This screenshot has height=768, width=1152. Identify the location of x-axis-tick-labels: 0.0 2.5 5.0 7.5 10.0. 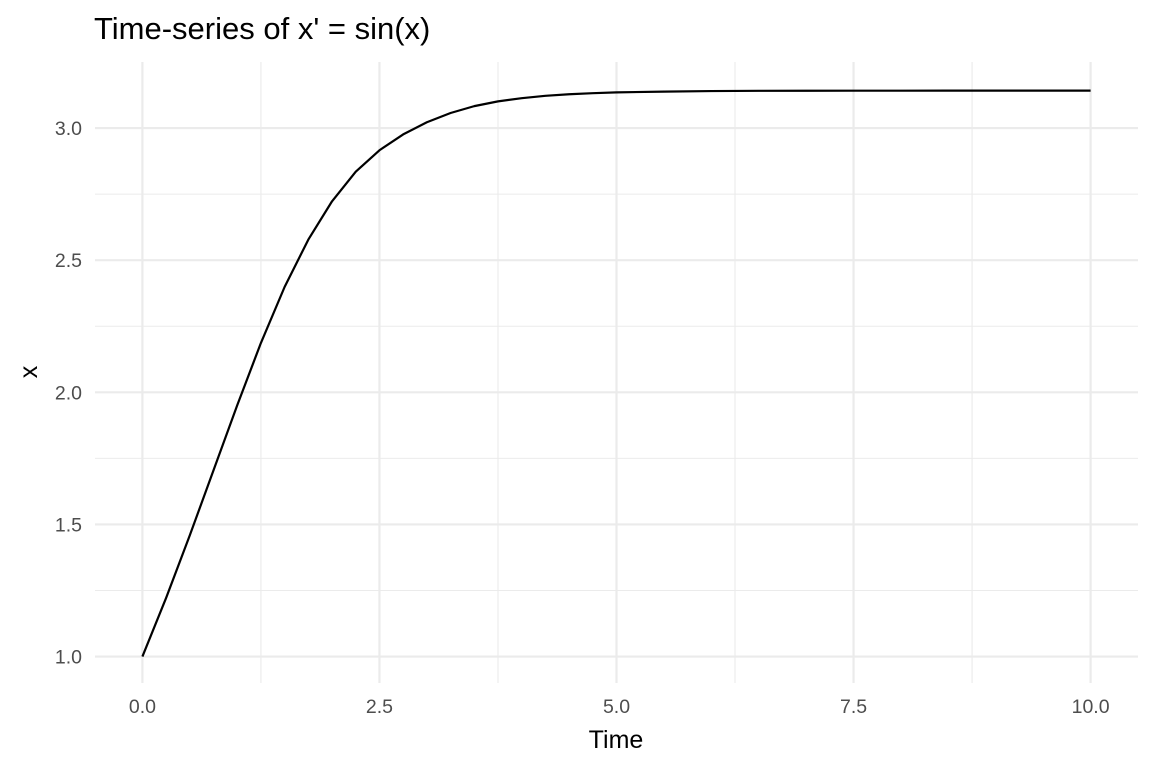
(619, 707).